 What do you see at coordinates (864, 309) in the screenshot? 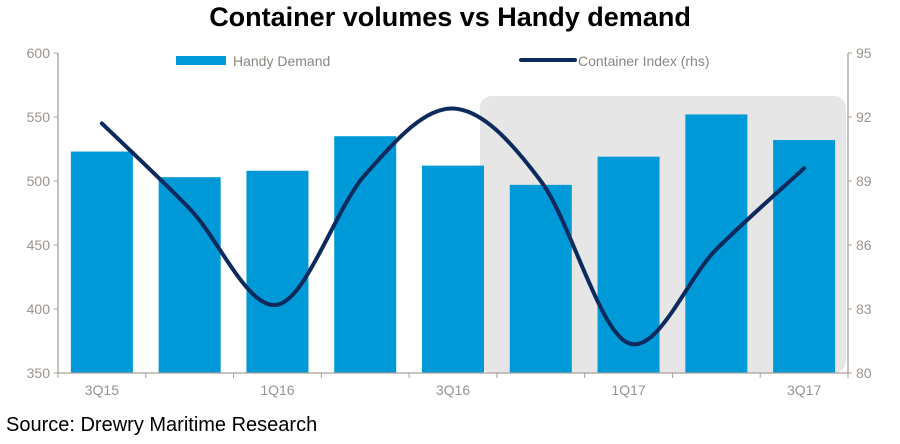
I see `right-tick-label: 83` at bounding box center [864, 309].